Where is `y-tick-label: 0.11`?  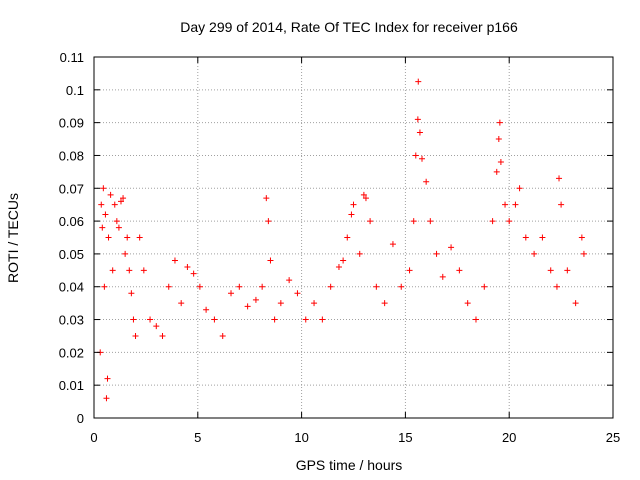
y-tick-label: 0.11 is located at coordinates (72, 57).